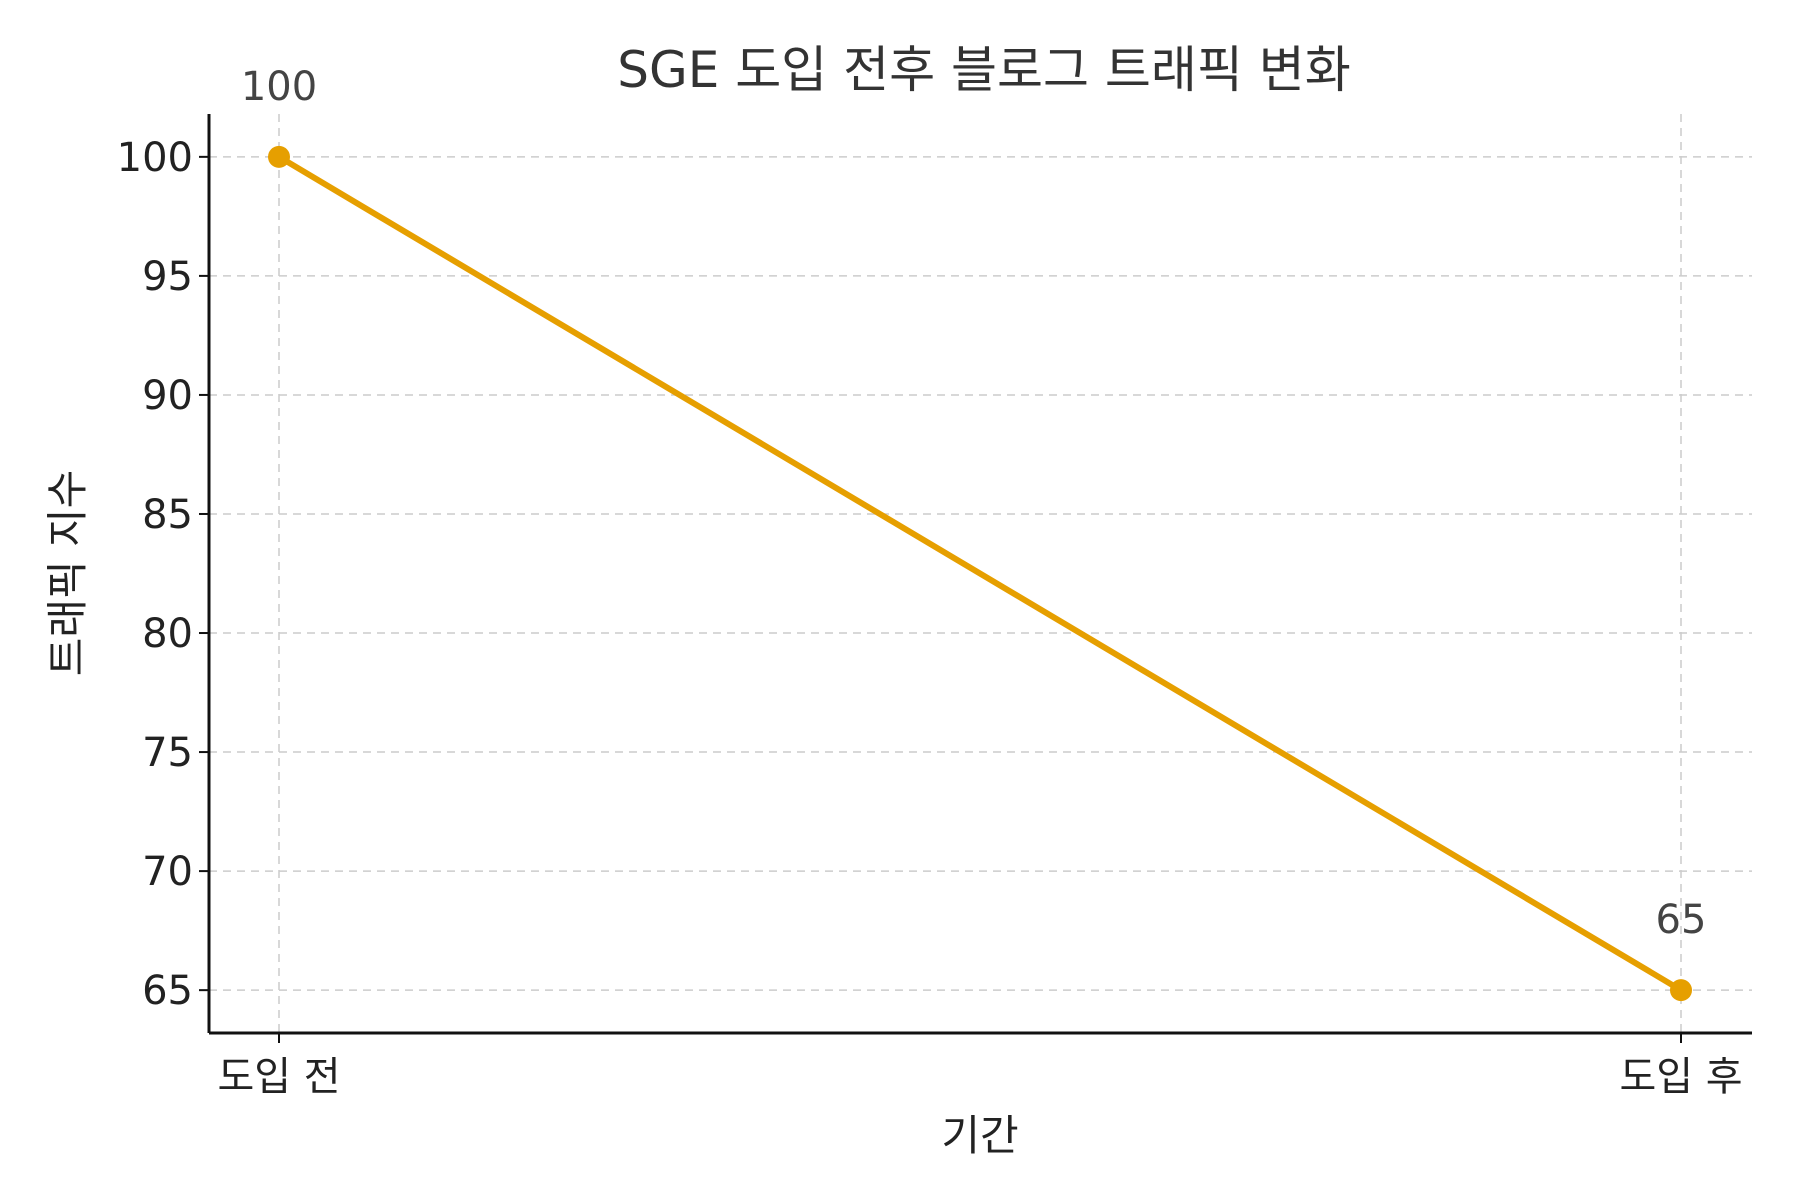 This screenshot has height=1200, width=1800. Describe the element at coordinates (1681, 920) in the screenshot. I see `data-label: 65` at that location.